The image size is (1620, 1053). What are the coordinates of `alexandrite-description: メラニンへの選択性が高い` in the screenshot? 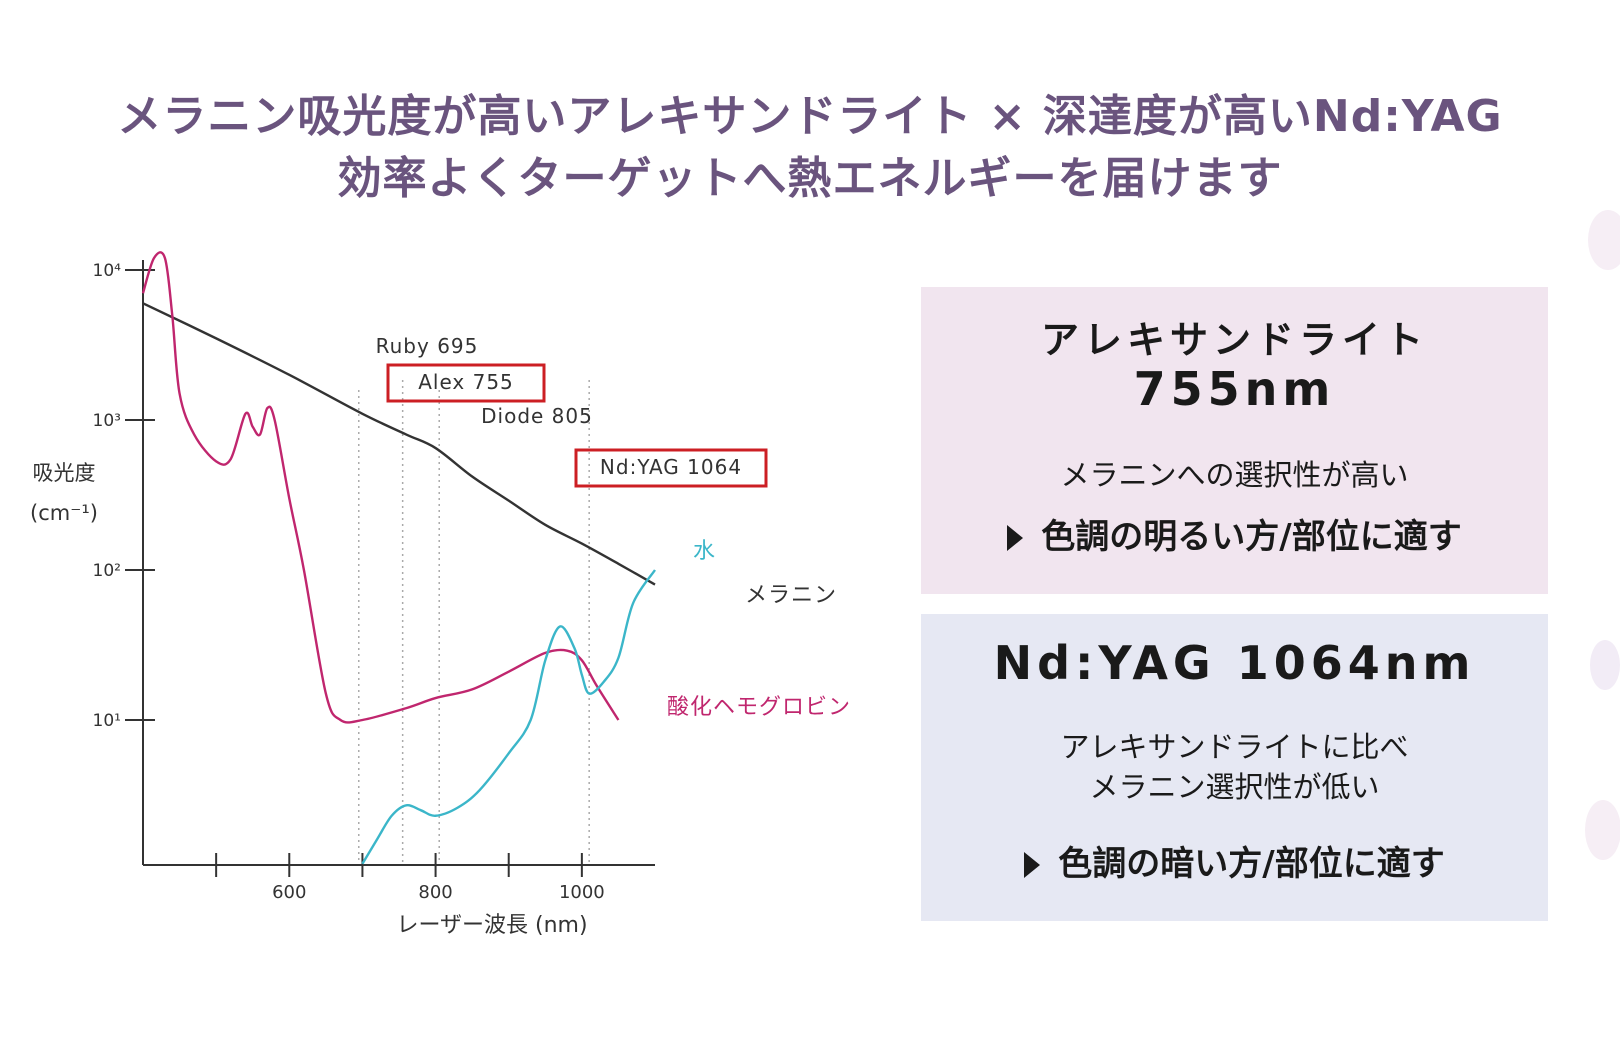 It's located at (1234, 475).